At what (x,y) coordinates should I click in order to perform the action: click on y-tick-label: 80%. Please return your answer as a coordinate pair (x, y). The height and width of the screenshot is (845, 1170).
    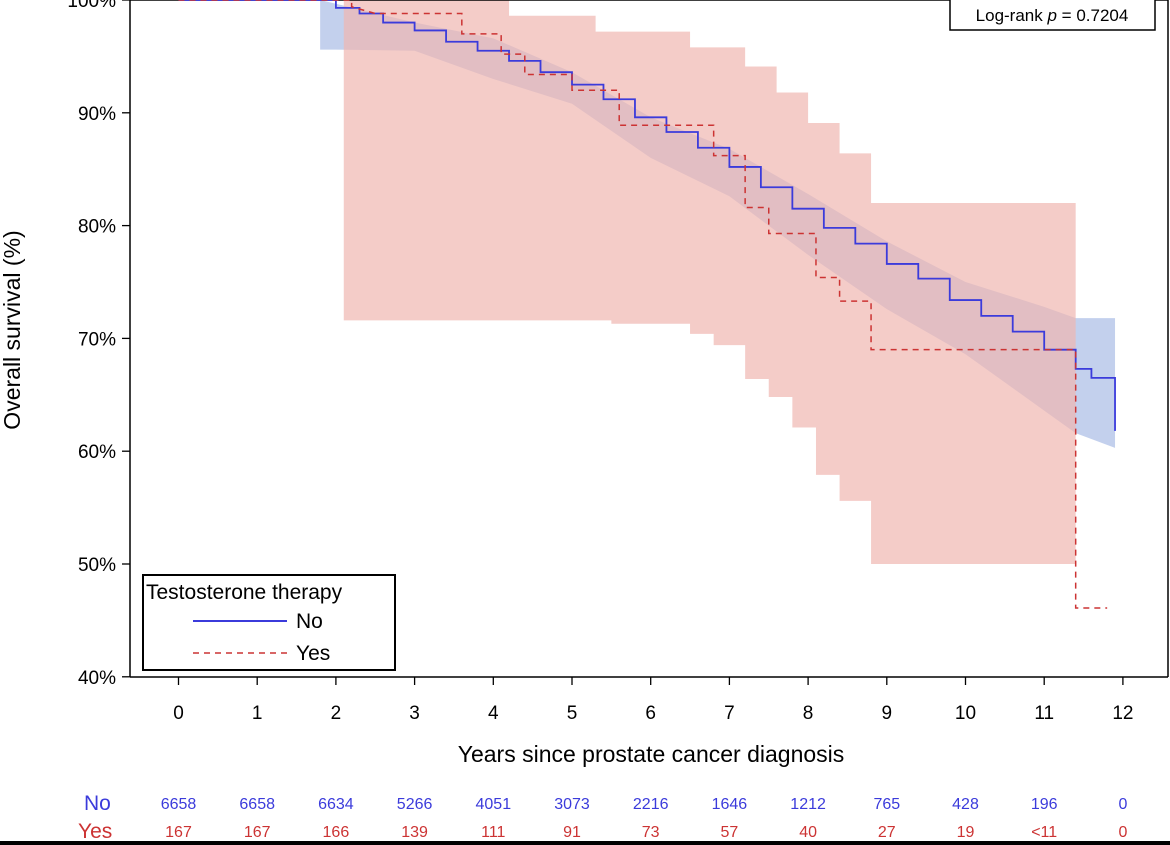
    Looking at the image, I should click on (97, 227).